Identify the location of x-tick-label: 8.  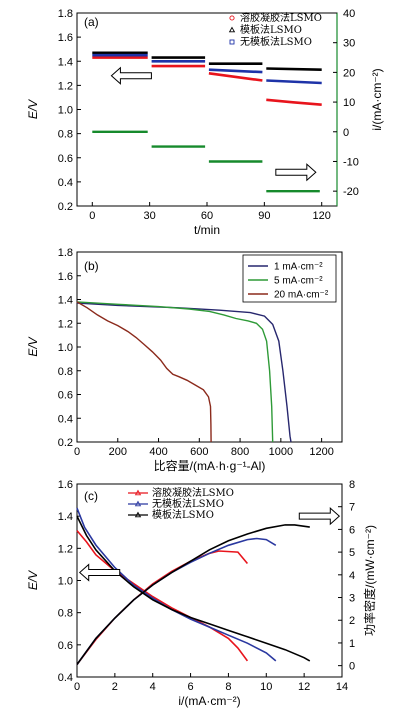
(228, 687).